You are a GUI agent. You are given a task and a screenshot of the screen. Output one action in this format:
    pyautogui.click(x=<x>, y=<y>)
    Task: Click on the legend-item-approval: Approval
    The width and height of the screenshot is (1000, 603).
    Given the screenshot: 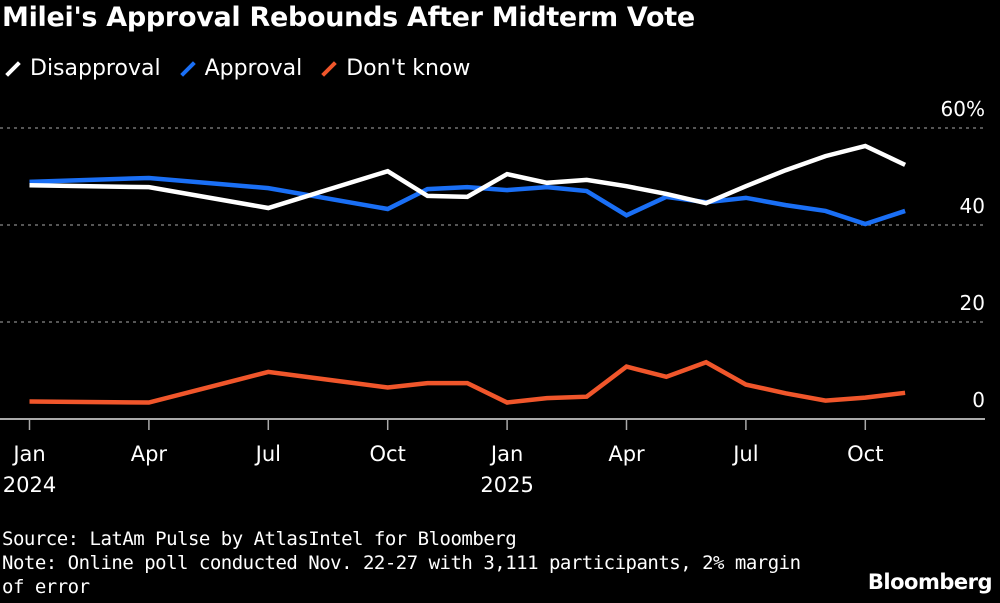 What is the action you would take?
    pyautogui.click(x=241, y=68)
    